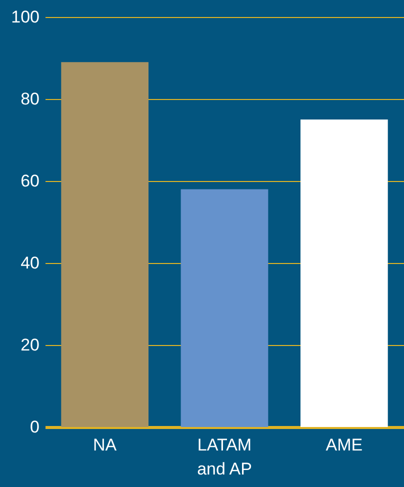 The width and height of the screenshot is (404, 487). What do you see at coordinates (224, 457) in the screenshot?
I see `x-tick-label: LATAM and AP` at bounding box center [224, 457].